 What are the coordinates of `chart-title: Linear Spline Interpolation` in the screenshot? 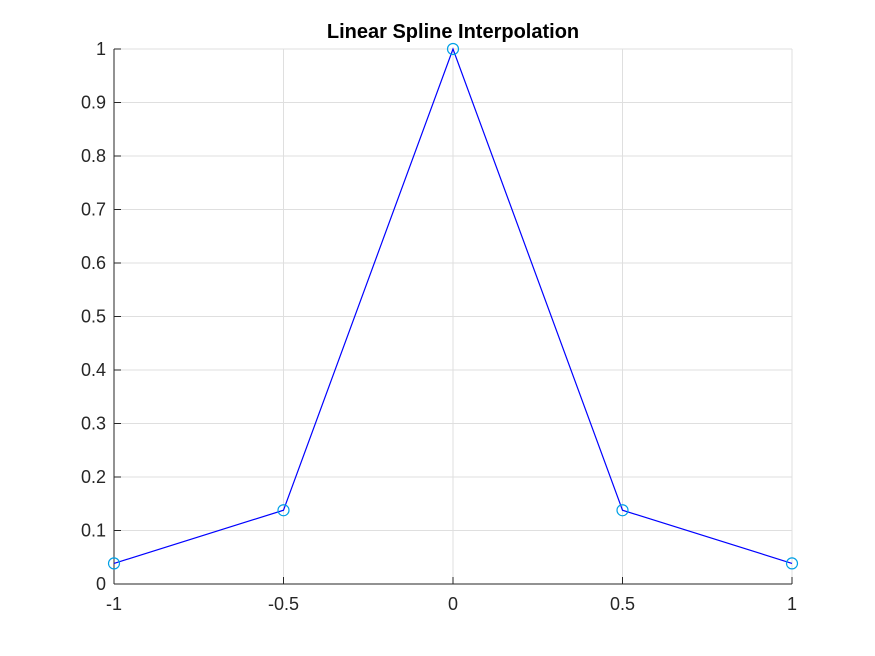 It's located at (453, 32).